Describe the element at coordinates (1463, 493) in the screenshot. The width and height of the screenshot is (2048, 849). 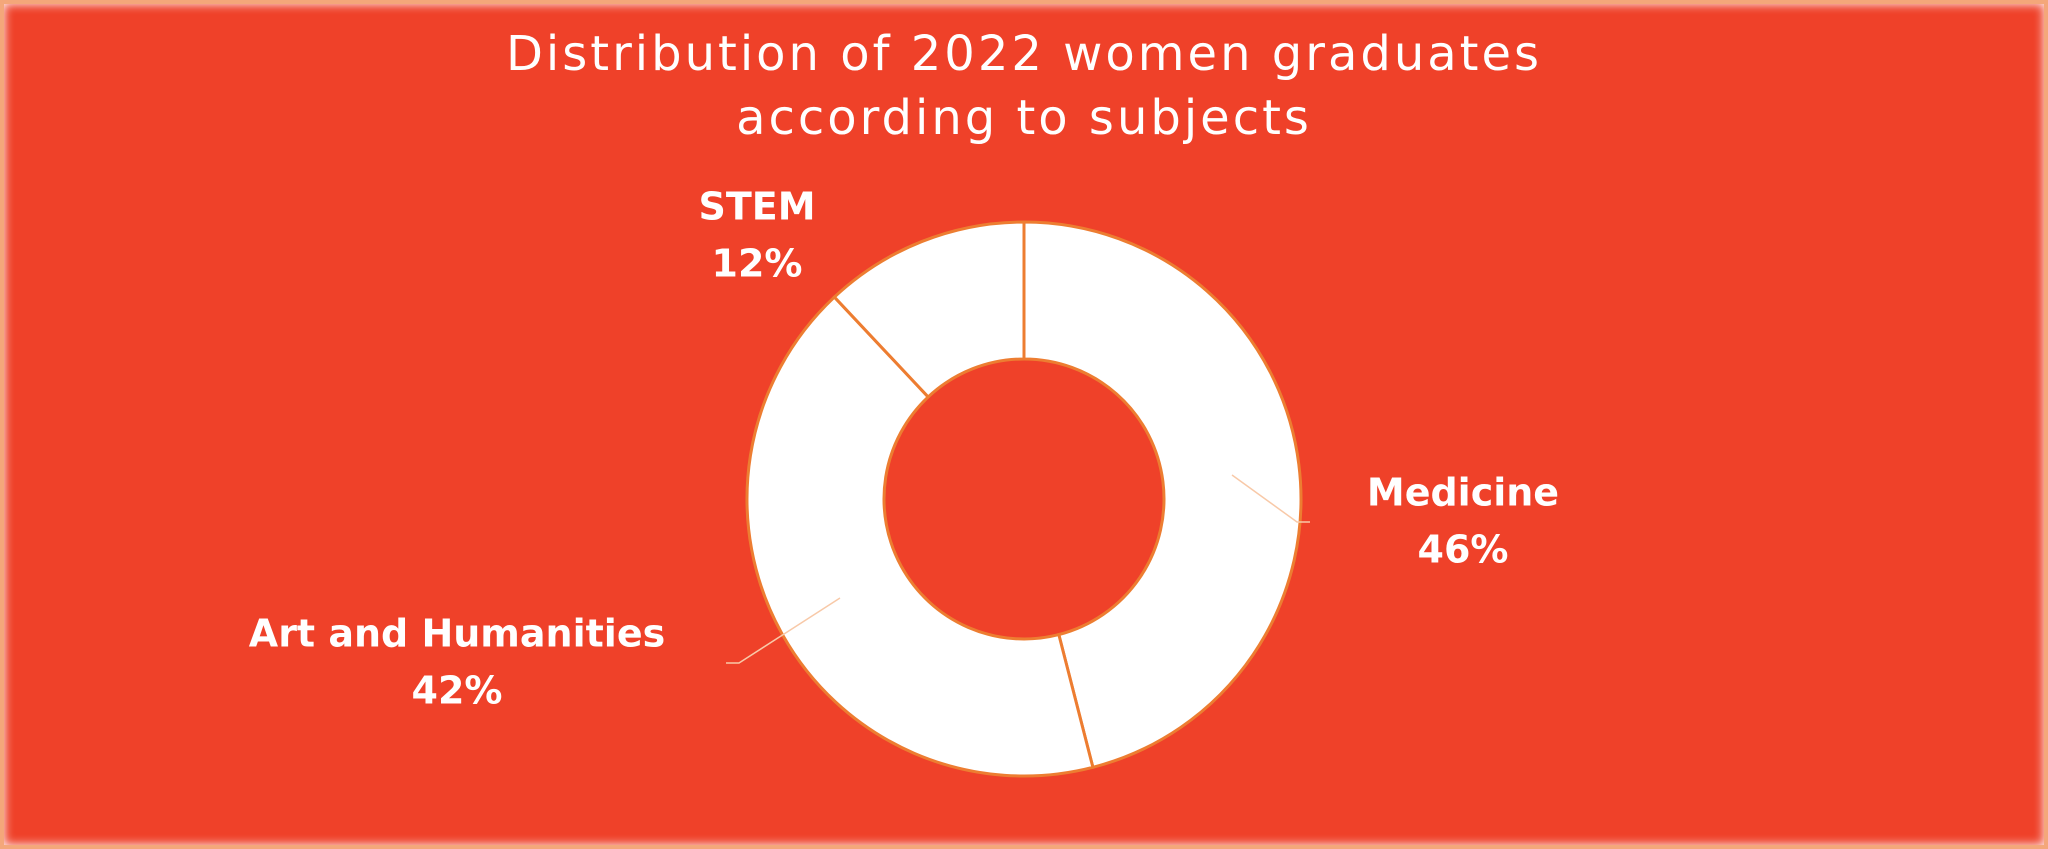
I see `category-label: Medicine` at that location.